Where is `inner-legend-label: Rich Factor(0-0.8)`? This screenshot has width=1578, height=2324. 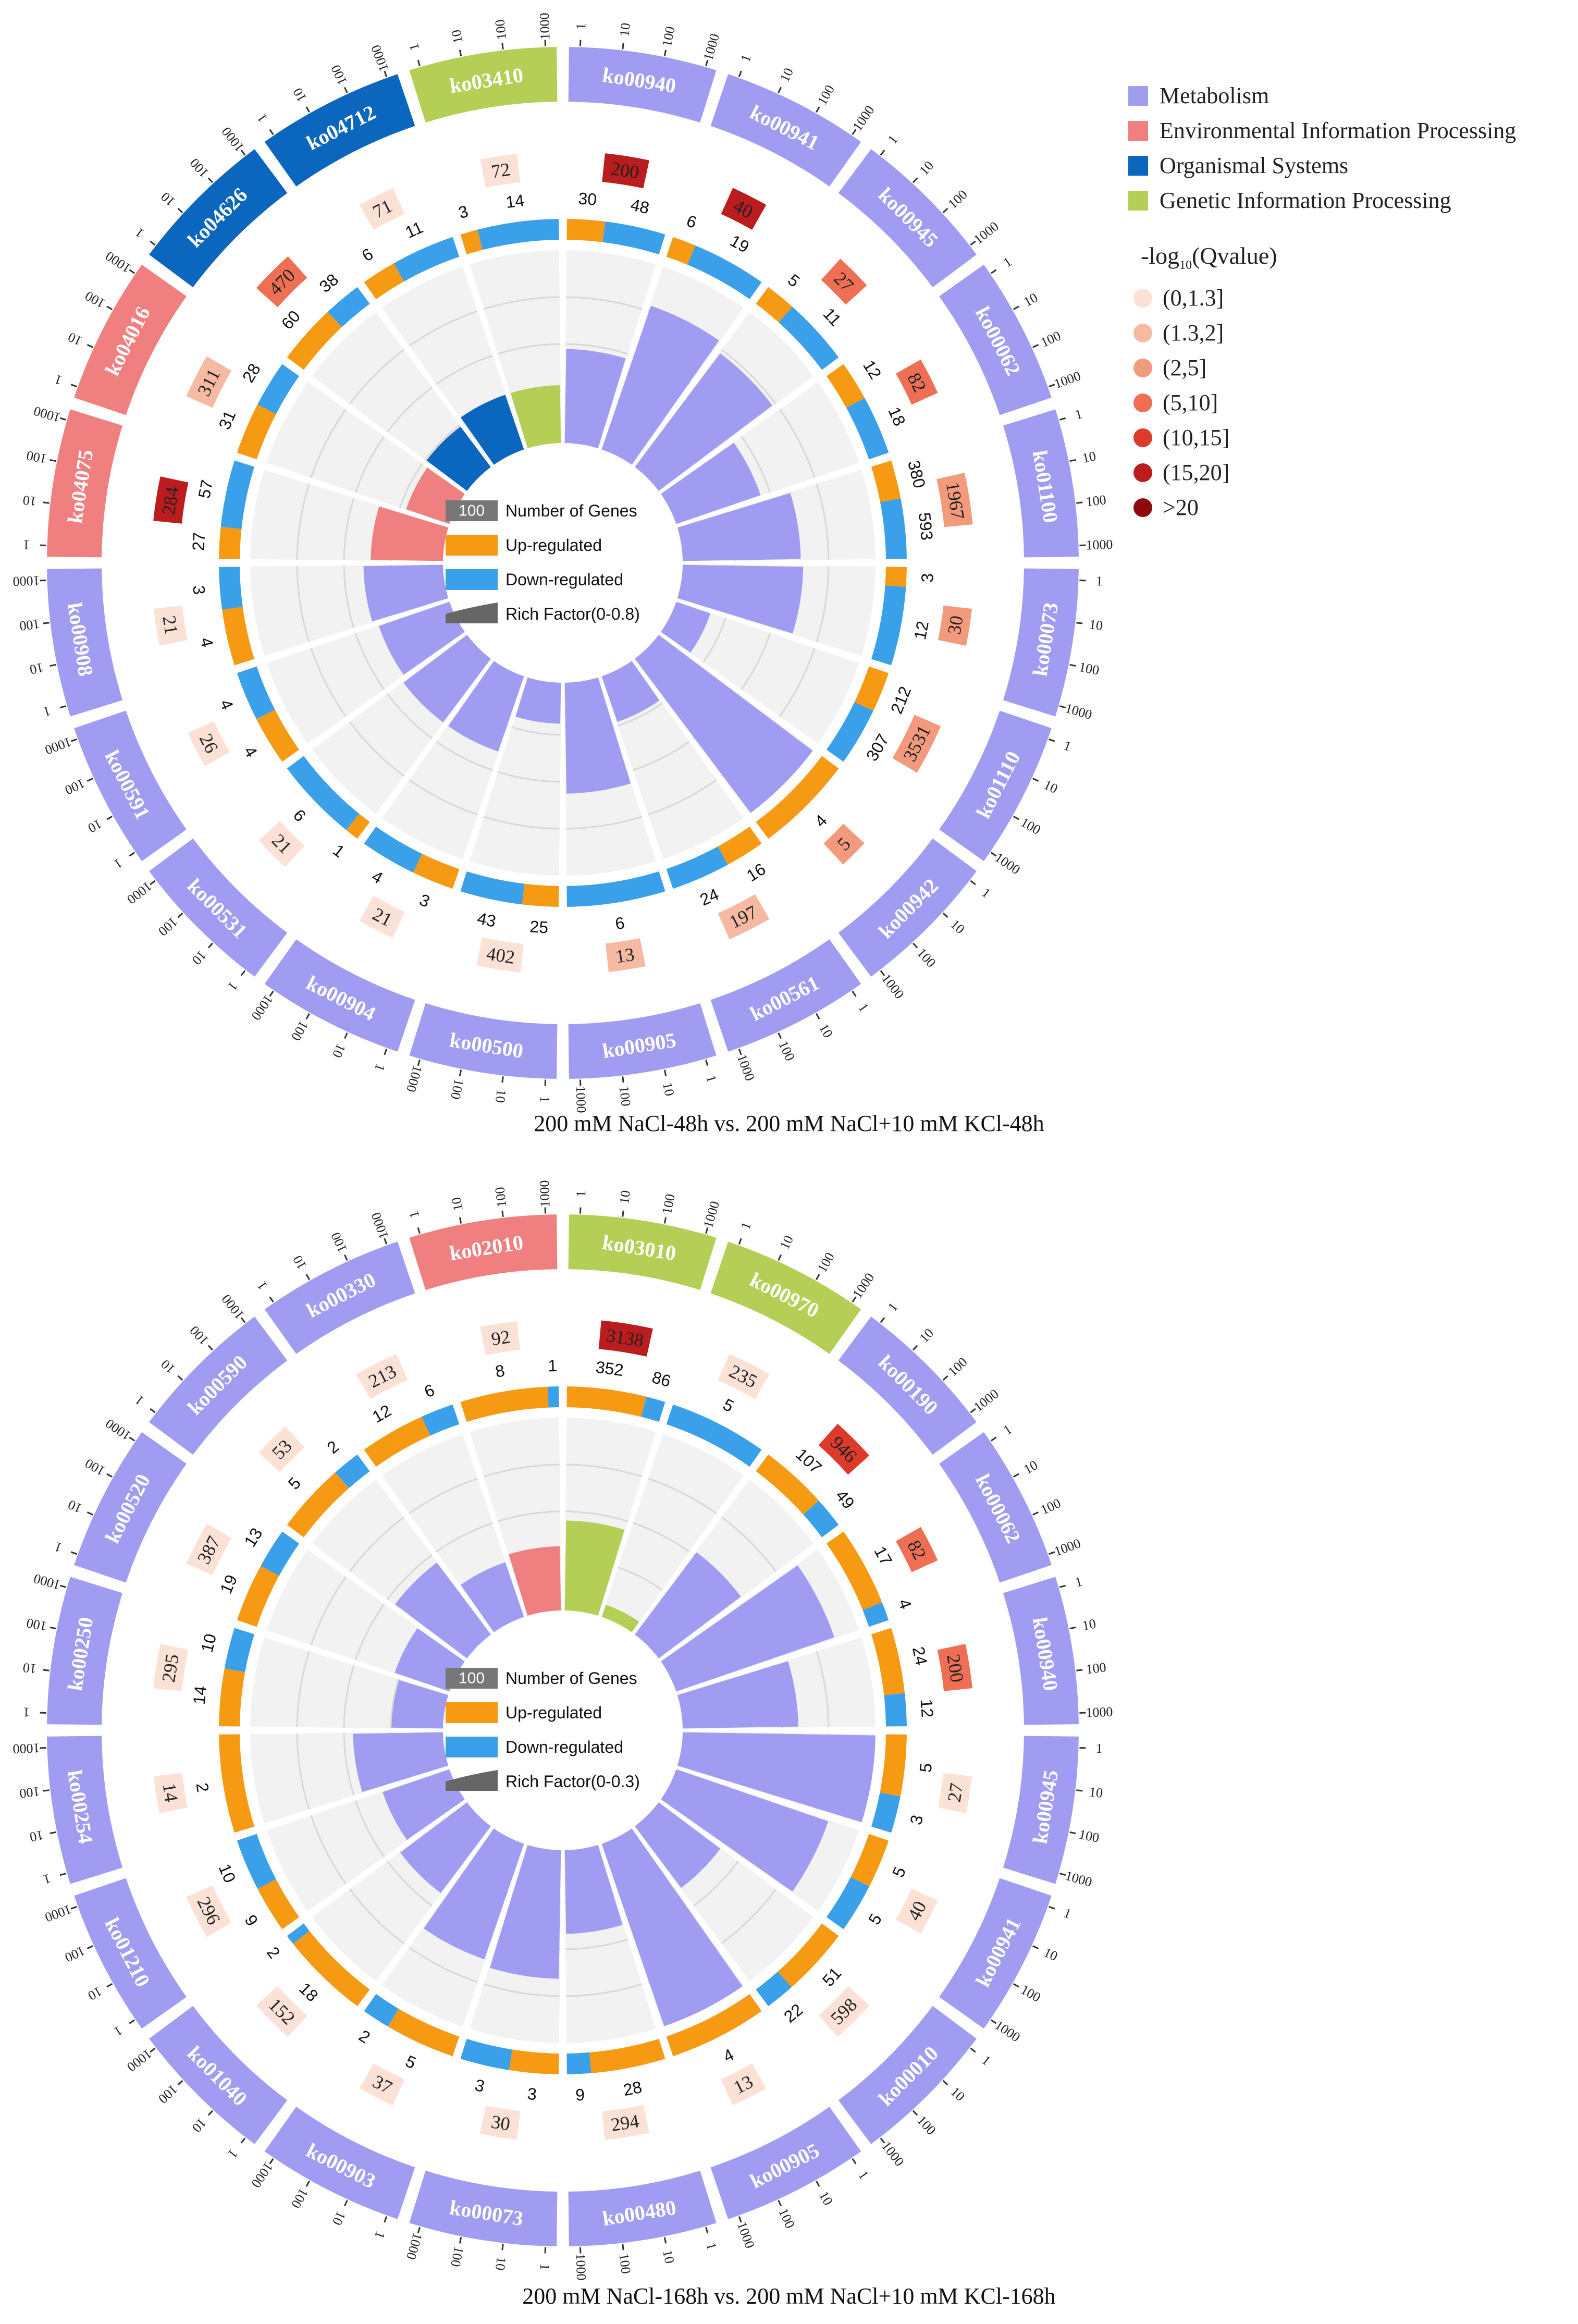 inner-legend-label: Rich Factor(0-0.8) is located at coordinates (573, 614).